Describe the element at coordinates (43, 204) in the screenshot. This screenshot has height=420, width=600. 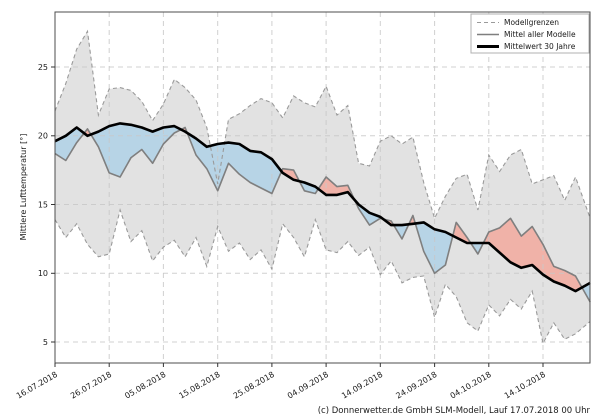
I see `y-tick-label: 15` at that location.